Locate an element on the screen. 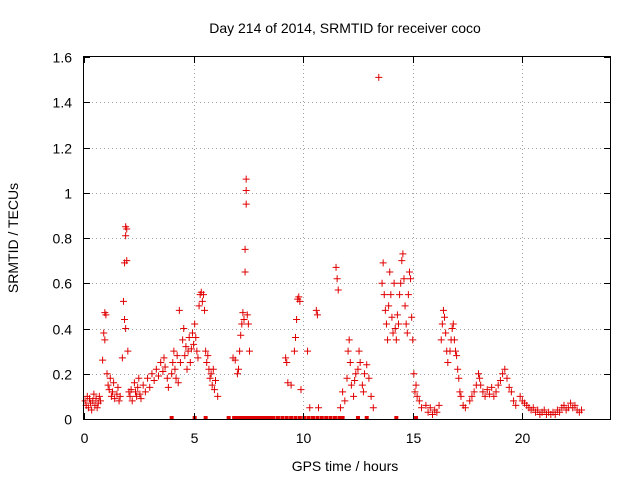 The width and height of the screenshot is (640, 480). x-tick-label: 20 is located at coordinates (523, 438).